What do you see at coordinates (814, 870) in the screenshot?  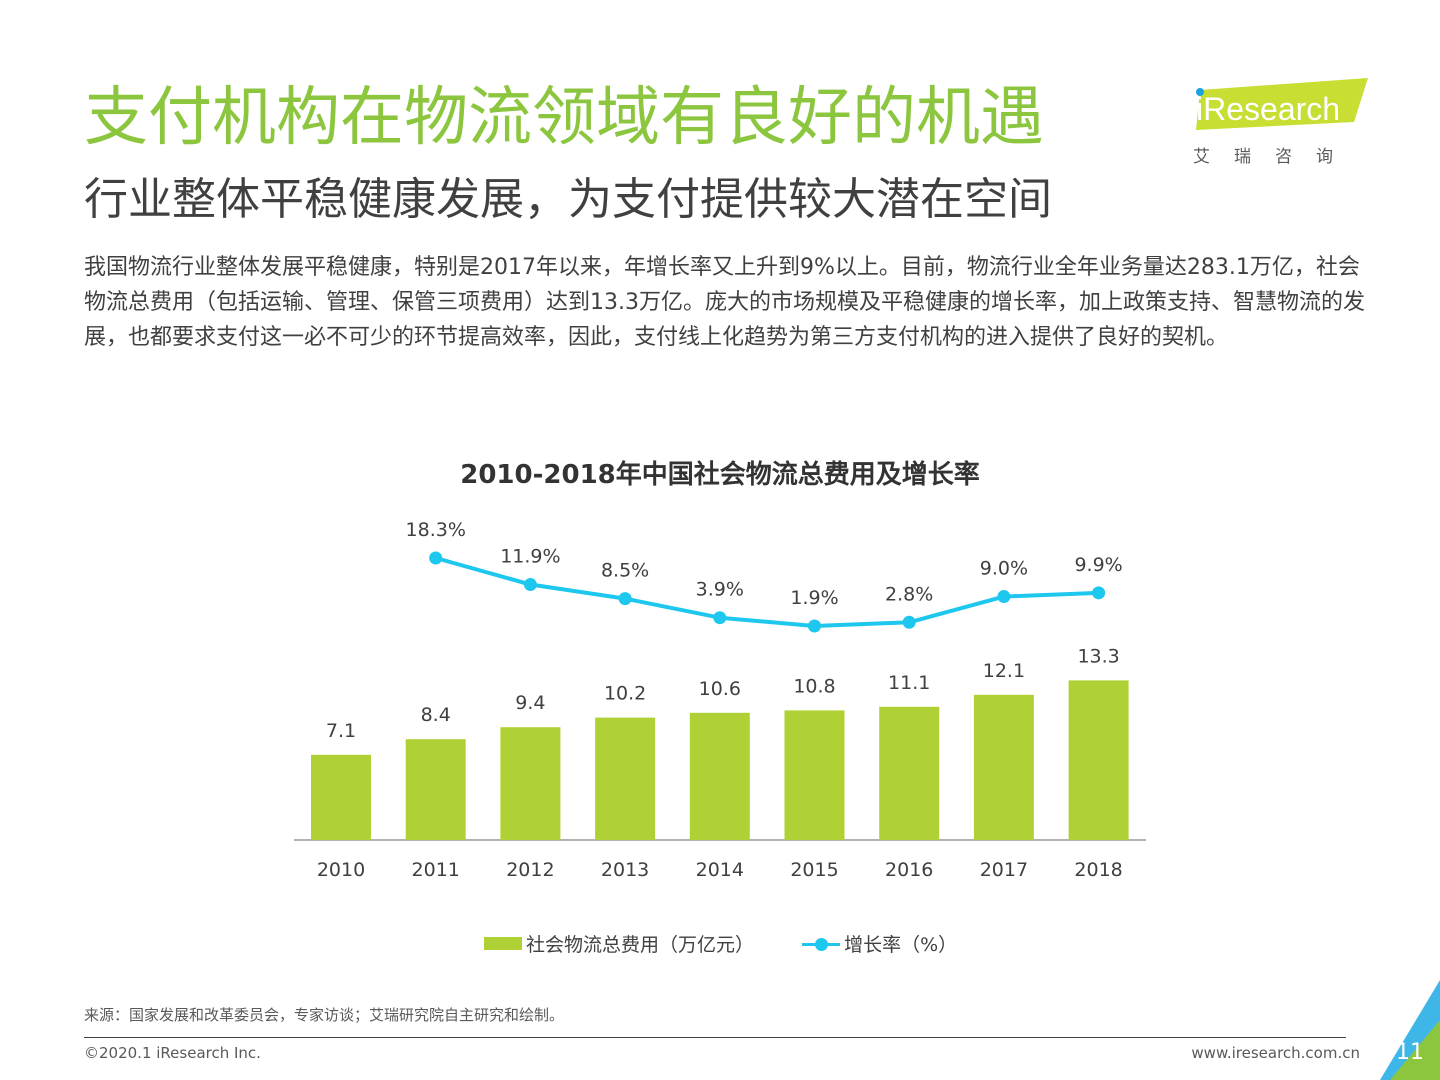 I see `x-tick-2015: 2015` at bounding box center [814, 870].